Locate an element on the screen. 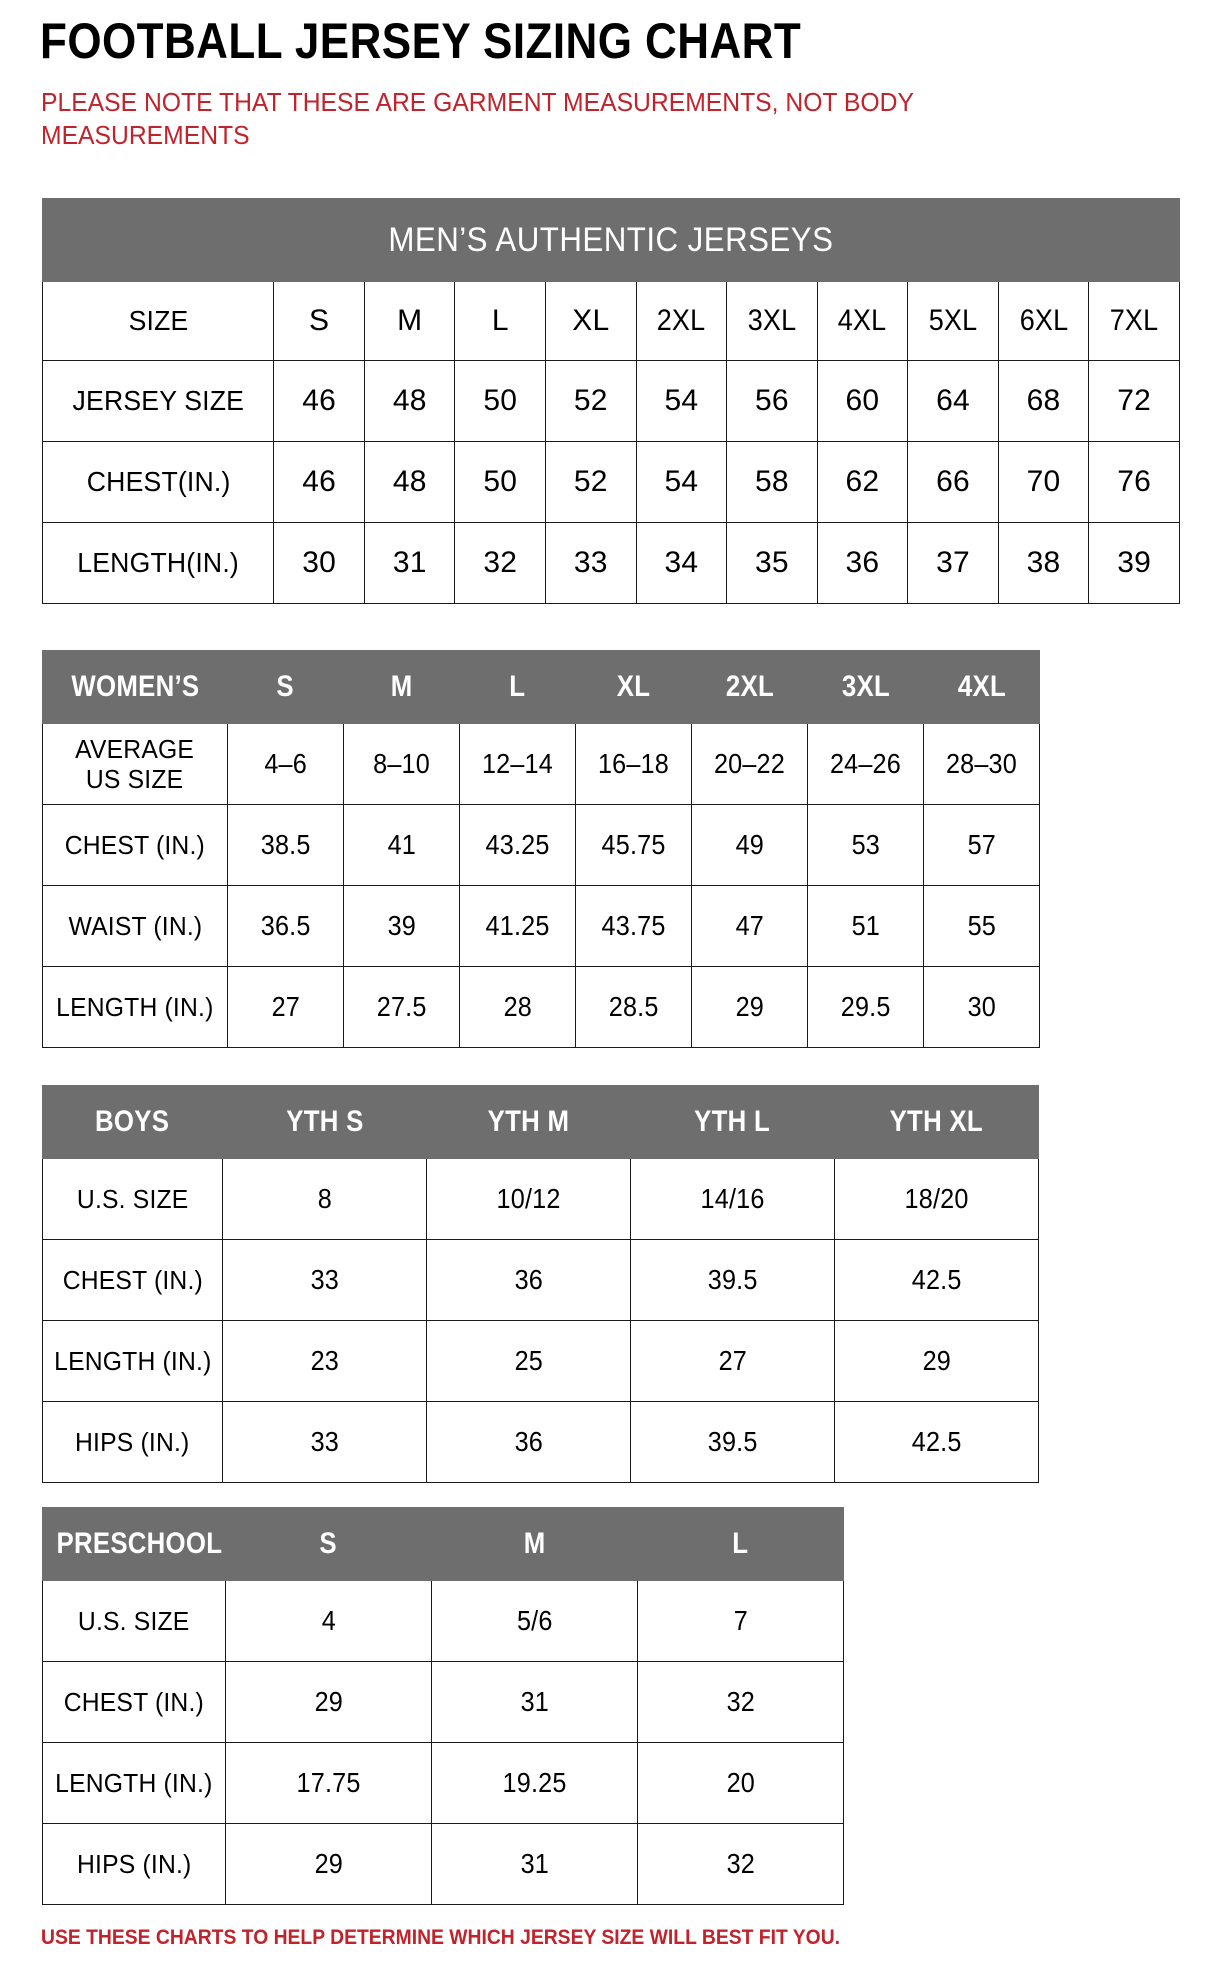  womens-row-label: AVERAGE US SIZE is located at coordinates (135, 764).